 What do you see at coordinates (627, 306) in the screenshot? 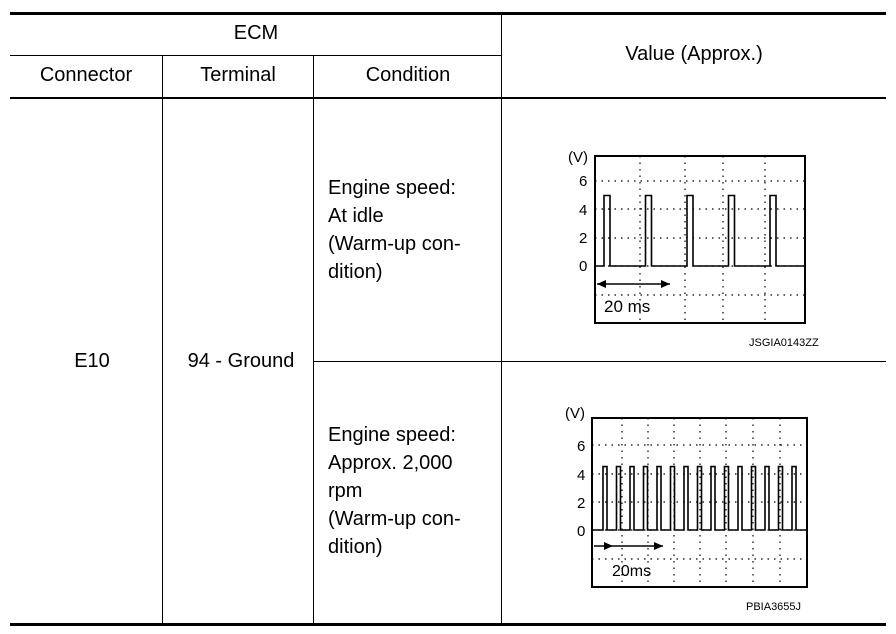
I see `time-division-label: 20 ms` at bounding box center [627, 306].